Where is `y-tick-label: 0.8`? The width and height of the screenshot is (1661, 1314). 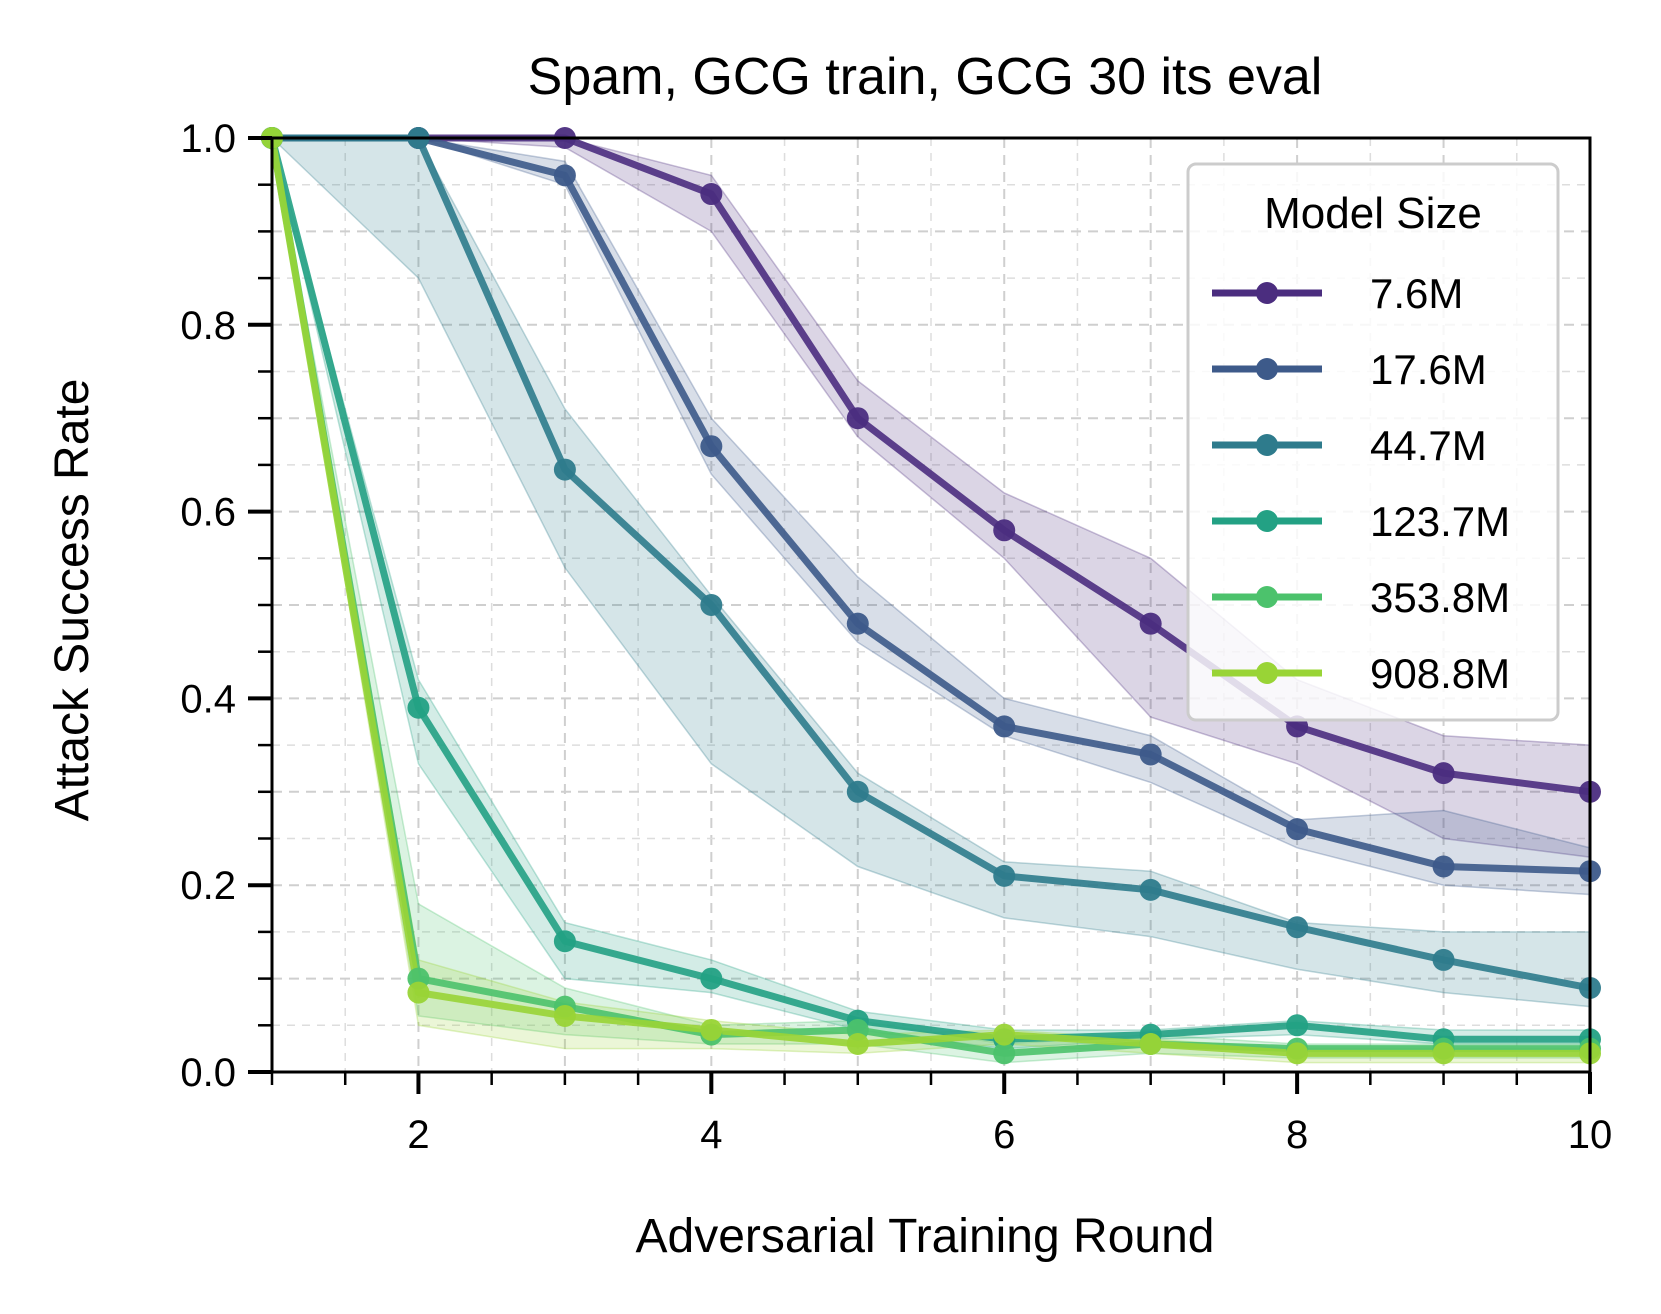 y-tick-label: 0.8 is located at coordinates (208, 326).